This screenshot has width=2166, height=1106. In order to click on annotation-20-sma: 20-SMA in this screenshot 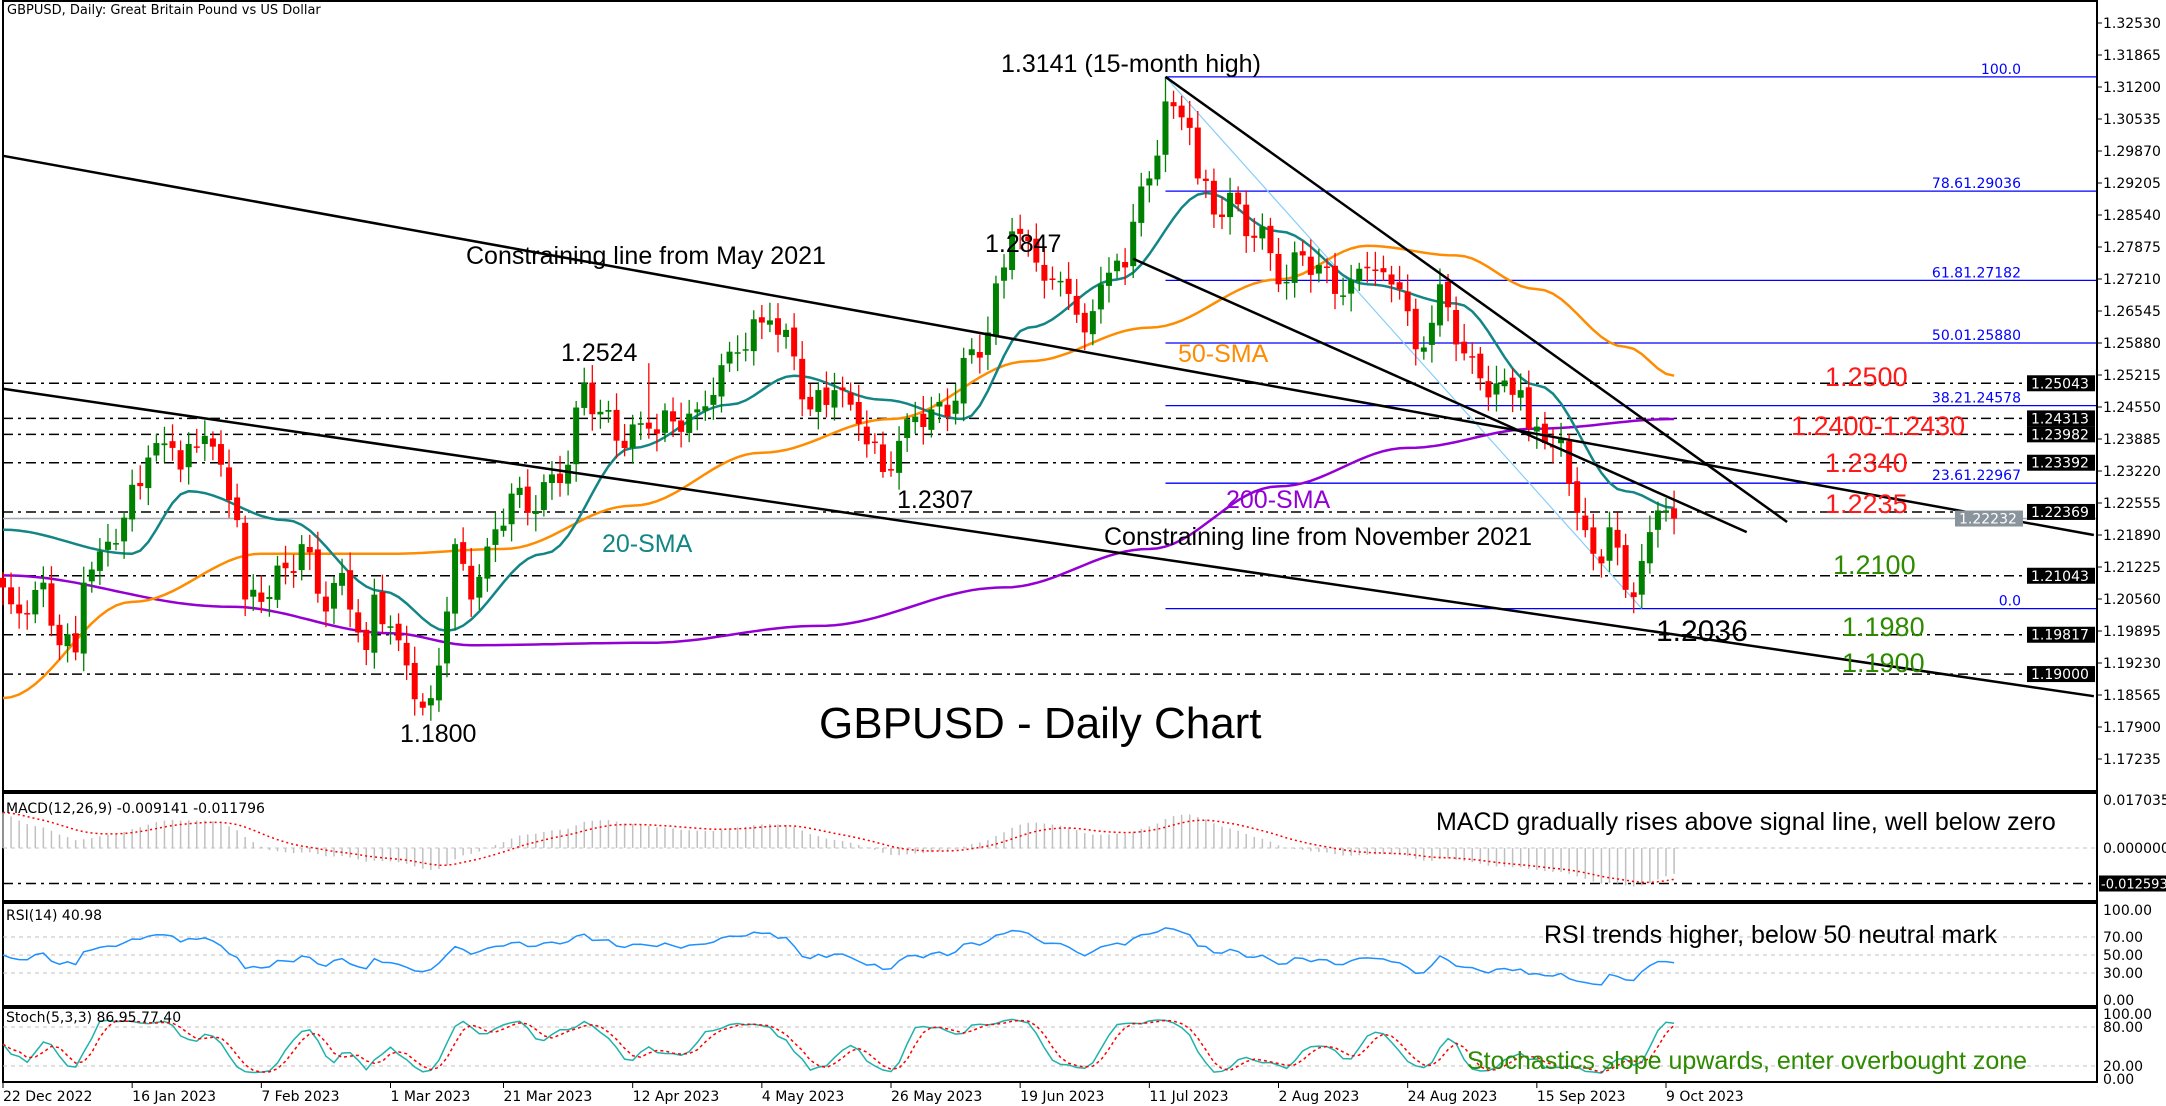, I will do `click(647, 544)`.